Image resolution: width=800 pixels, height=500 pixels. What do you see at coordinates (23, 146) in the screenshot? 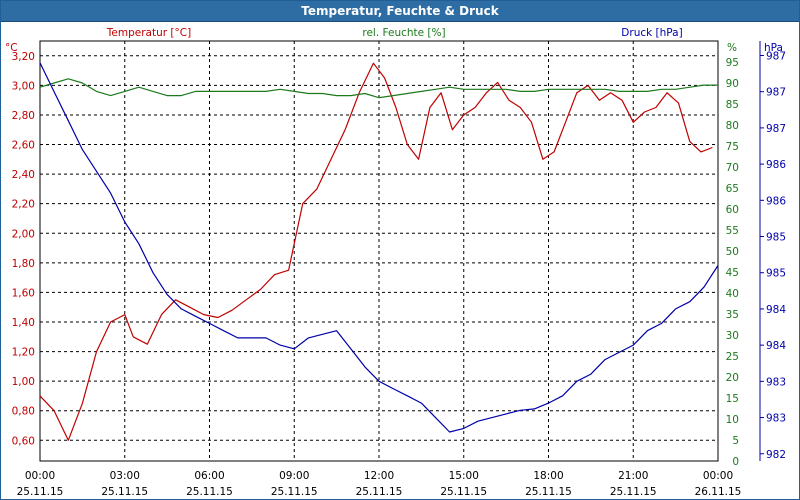
I see `temp-tick: 2,60` at bounding box center [23, 146].